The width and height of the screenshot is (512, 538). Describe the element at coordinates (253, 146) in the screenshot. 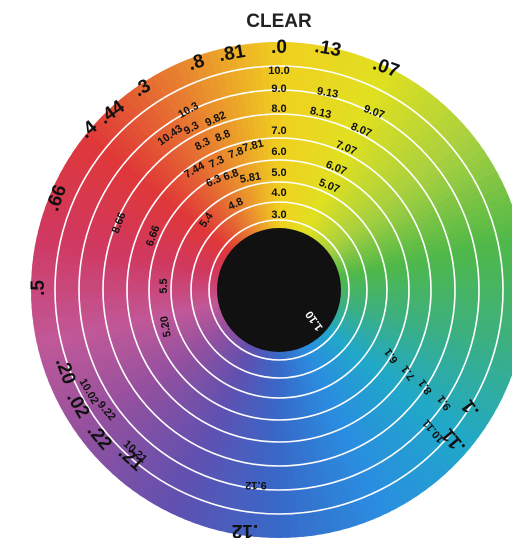

I see `value-label: 7.81` at that location.